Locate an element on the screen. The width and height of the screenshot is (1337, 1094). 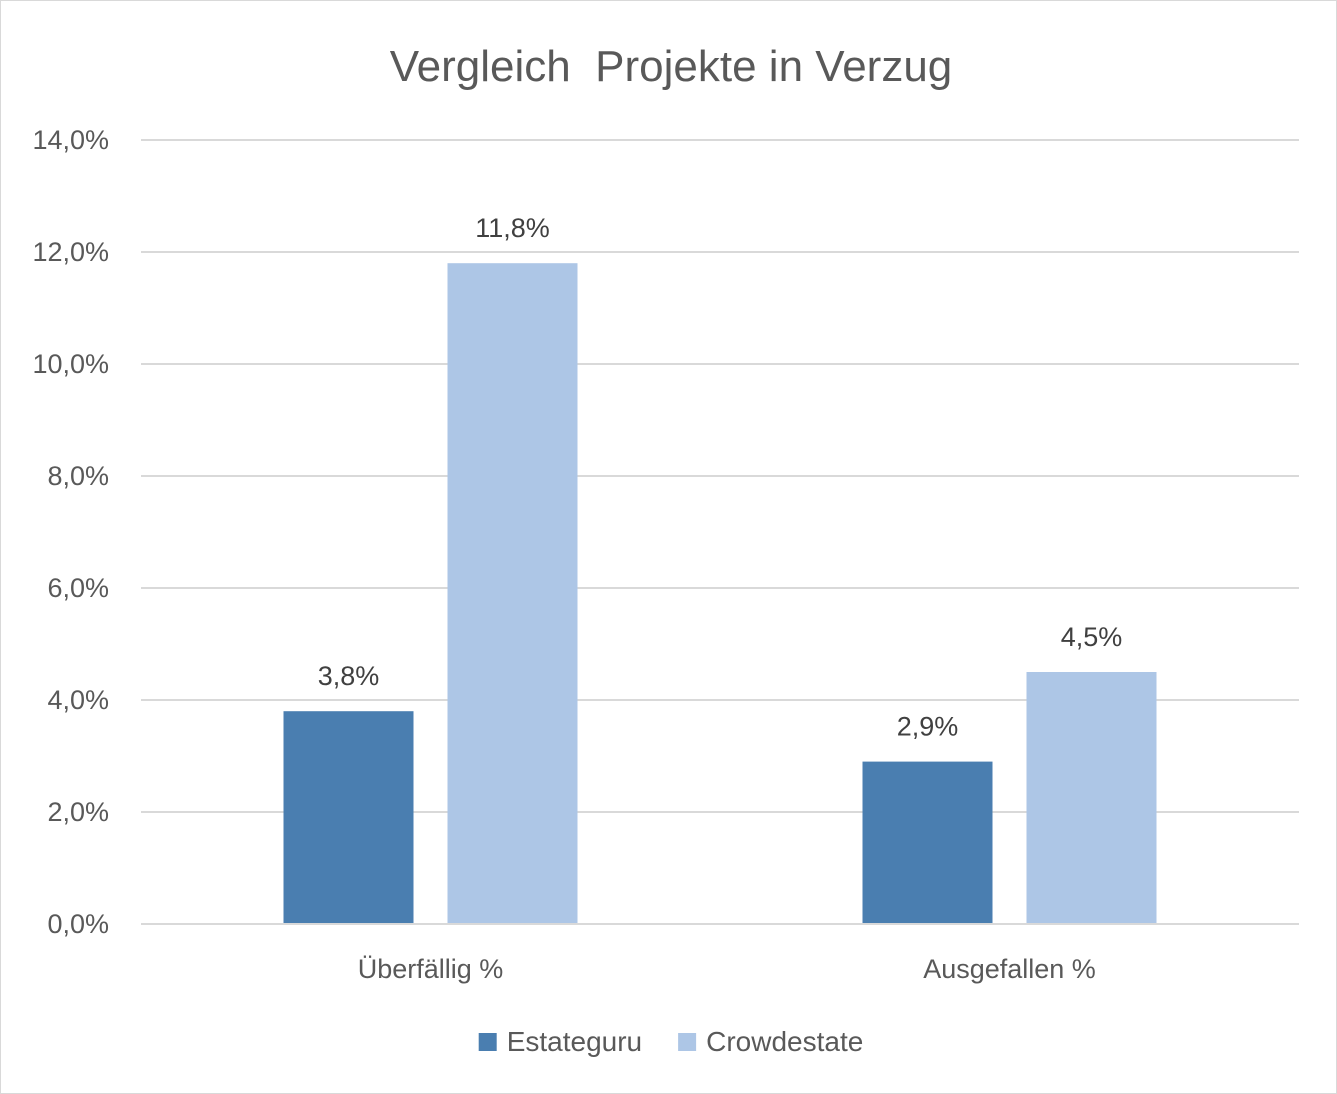
y-tick-label: 2,0% is located at coordinates (78, 812).